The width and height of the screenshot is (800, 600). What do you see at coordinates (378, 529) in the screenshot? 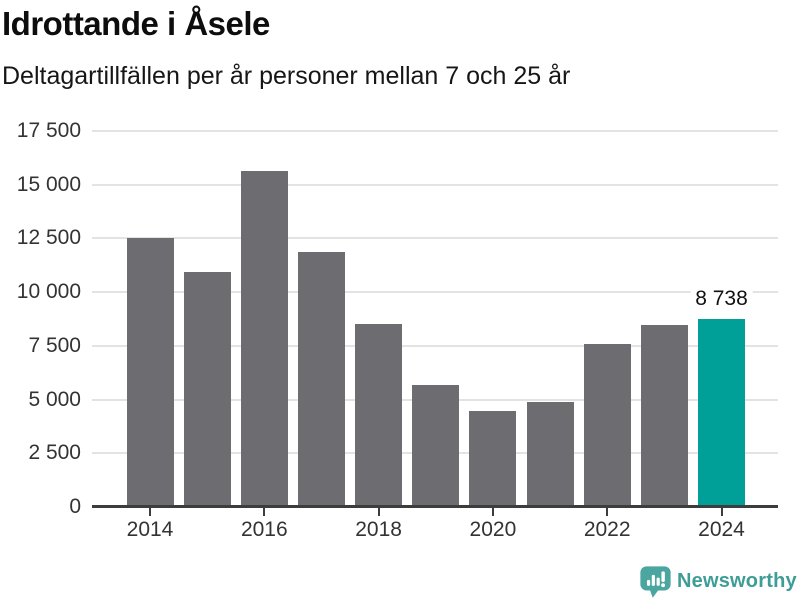
I see `x-tick-label: 2018` at bounding box center [378, 529].